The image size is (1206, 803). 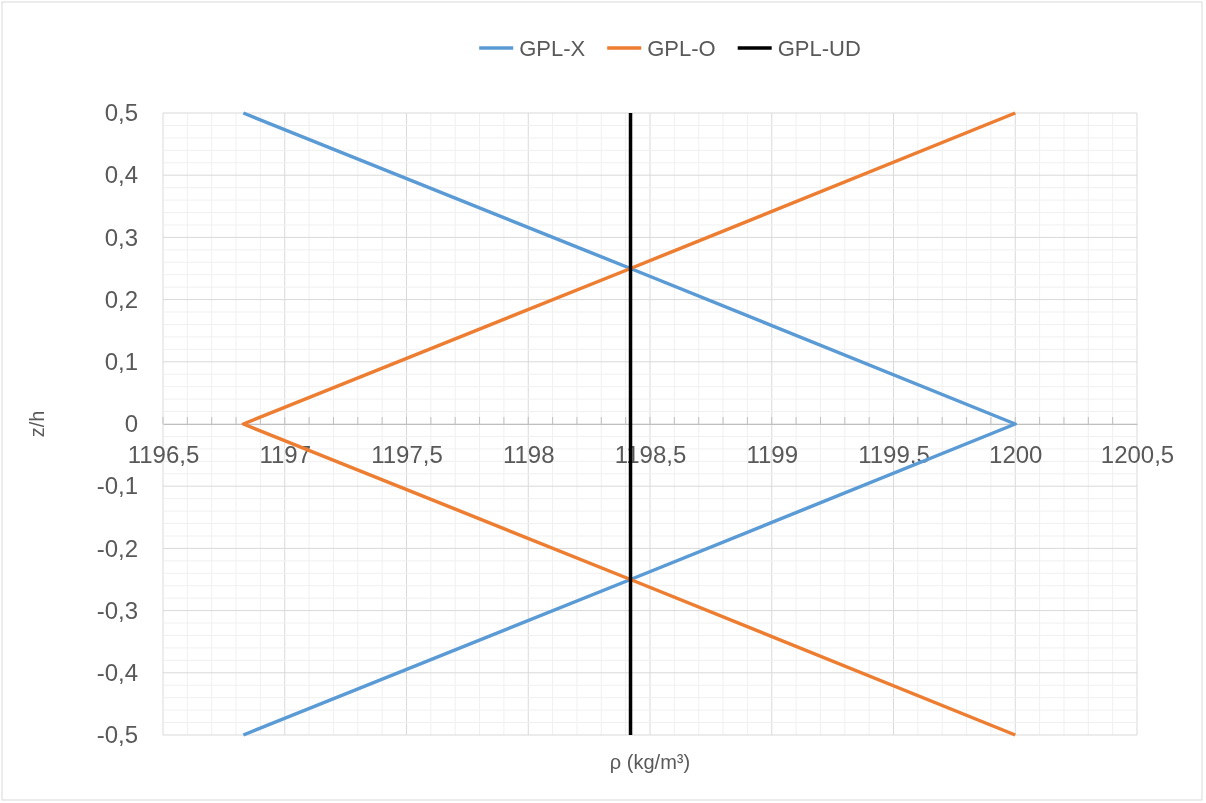 What do you see at coordinates (117, 610) in the screenshot?
I see `y-tick-label: -0,3` at bounding box center [117, 610].